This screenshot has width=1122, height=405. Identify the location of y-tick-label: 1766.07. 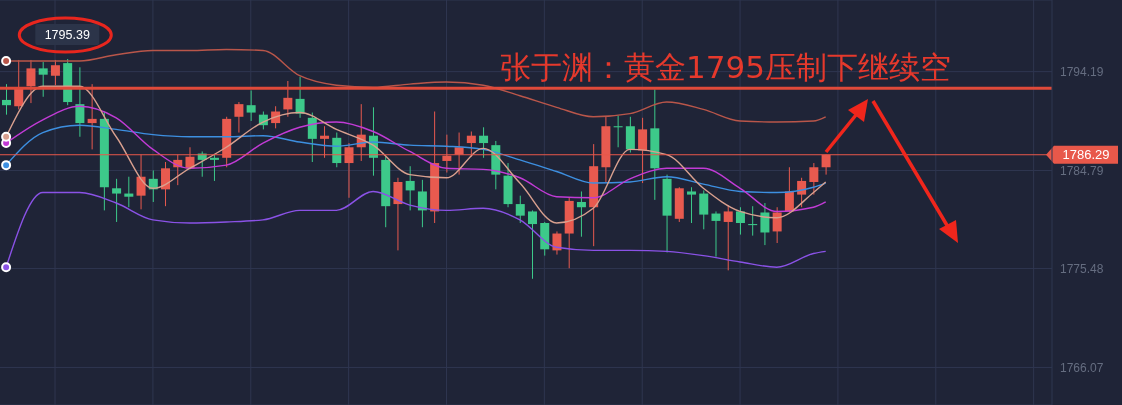
(1082, 367).